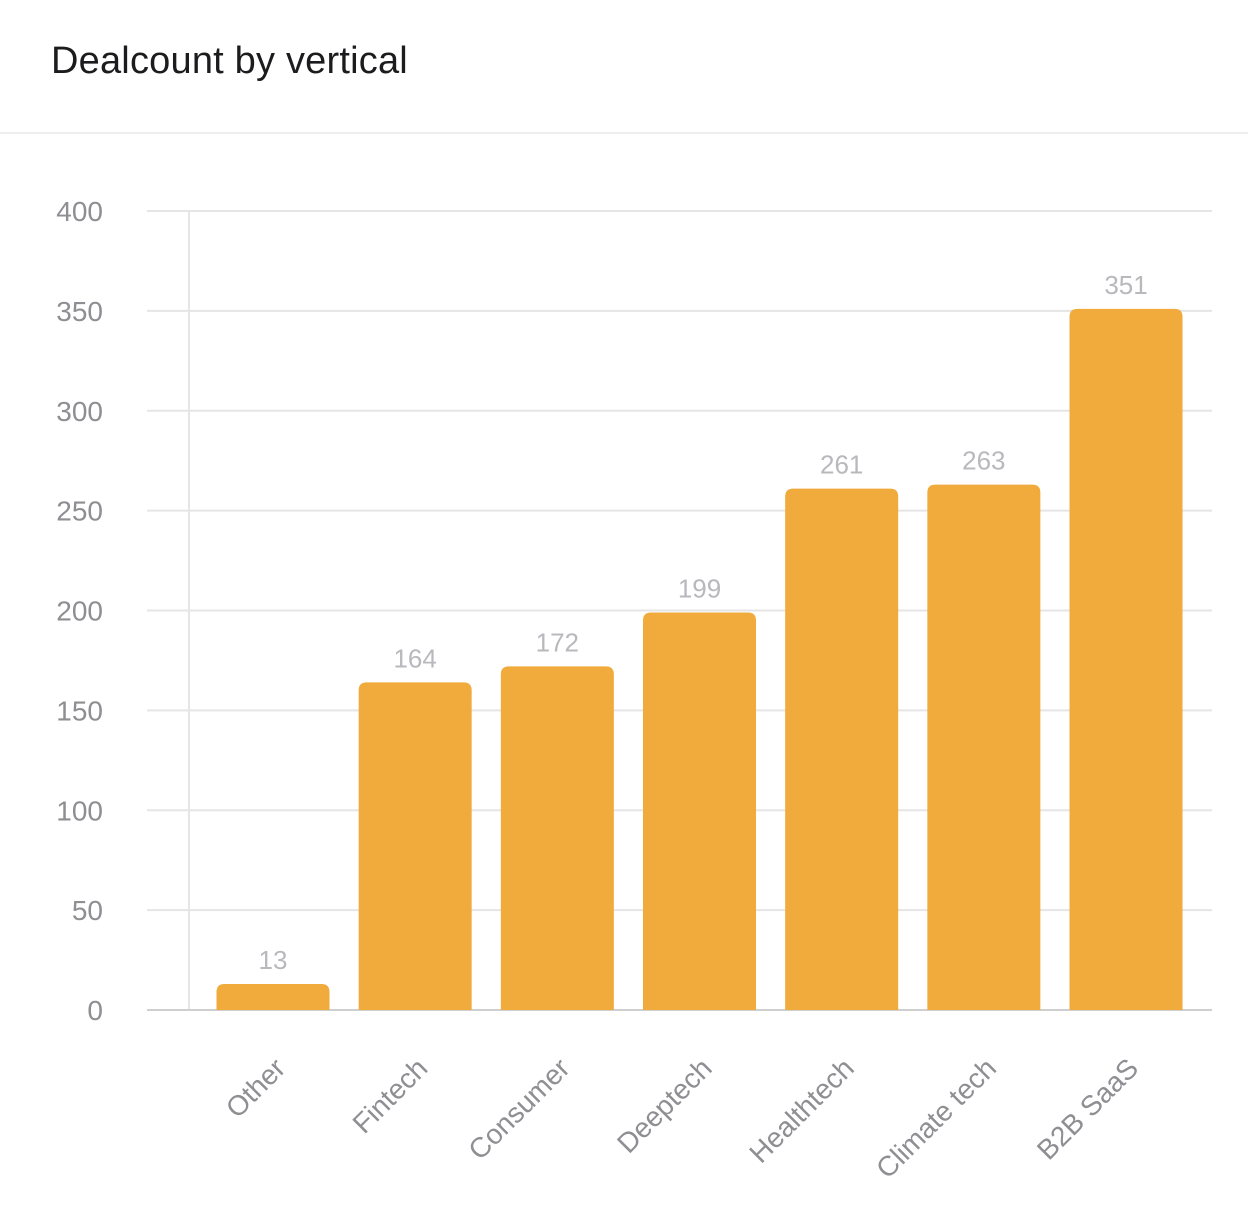 The width and height of the screenshot is (1248, 1210). I want to click on bar-b2b-saas, so click(1126, 659).